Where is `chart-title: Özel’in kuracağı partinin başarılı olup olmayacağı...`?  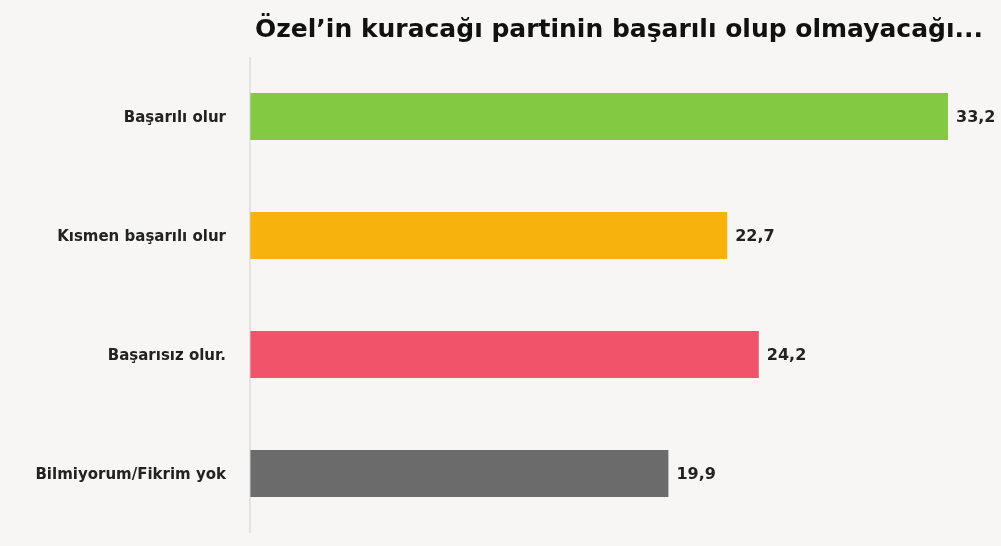
chart-title: Özel’in kuracağı partinin başarılı olup olmayacağı... is located at coordinates (619, 28).